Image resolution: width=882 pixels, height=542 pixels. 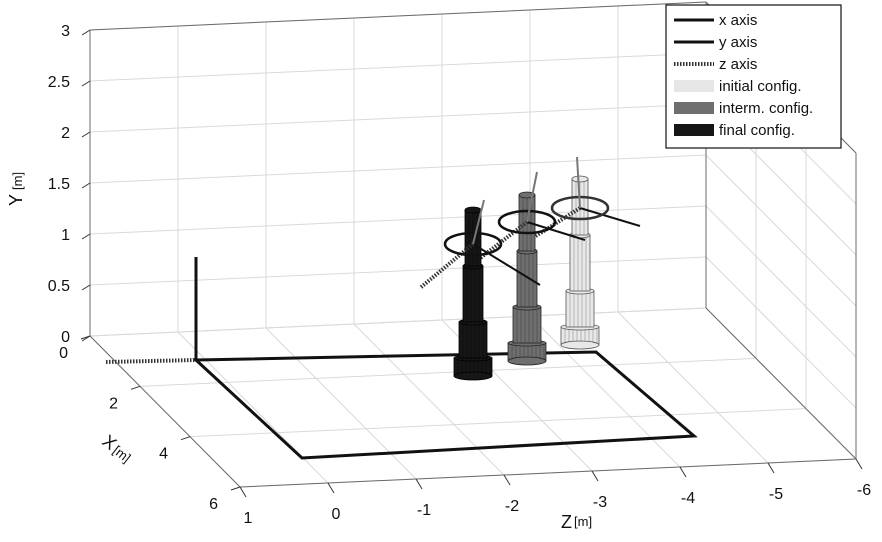 What do you see at coordinates (336, 514) in the screenshot?
I see `z-tick-label: 0` at bounding box center [336, 514].